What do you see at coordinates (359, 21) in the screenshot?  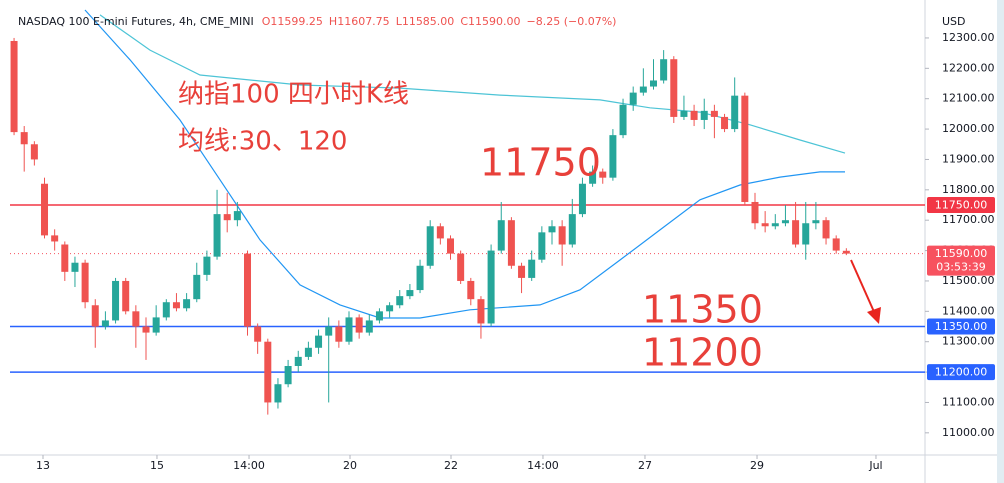 I see `ohlc-value: H11607.75` at bounding box center [359, 21].